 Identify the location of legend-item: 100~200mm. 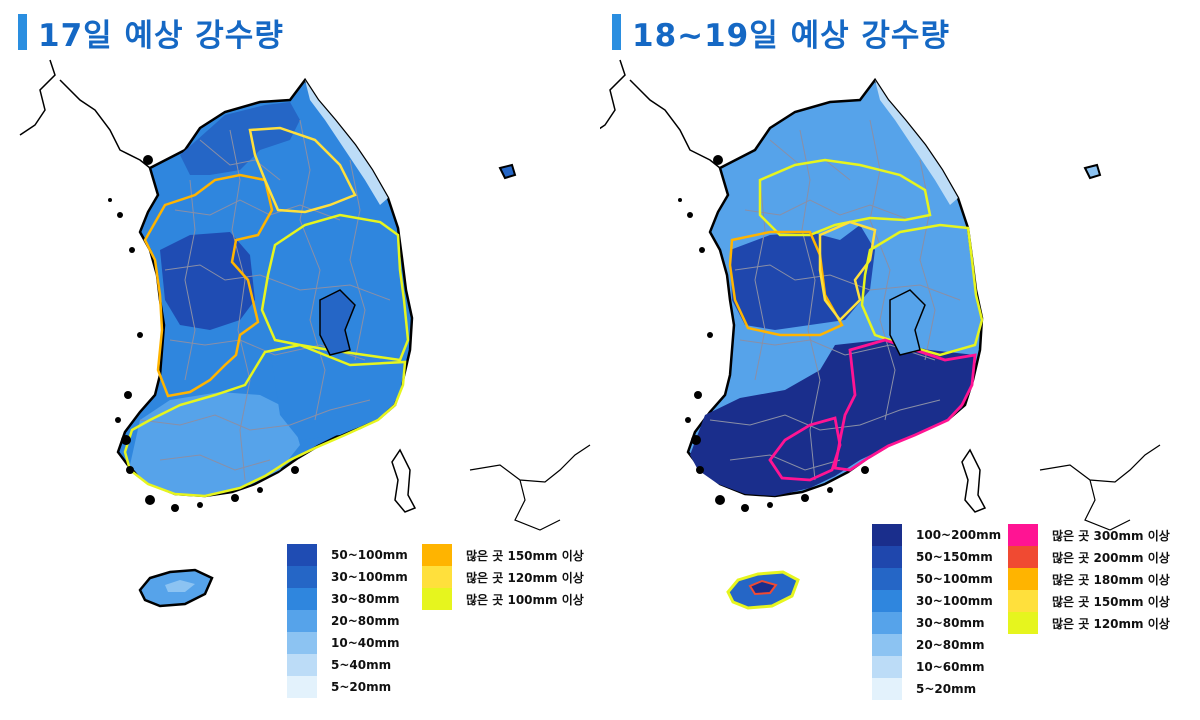
(937, 535).